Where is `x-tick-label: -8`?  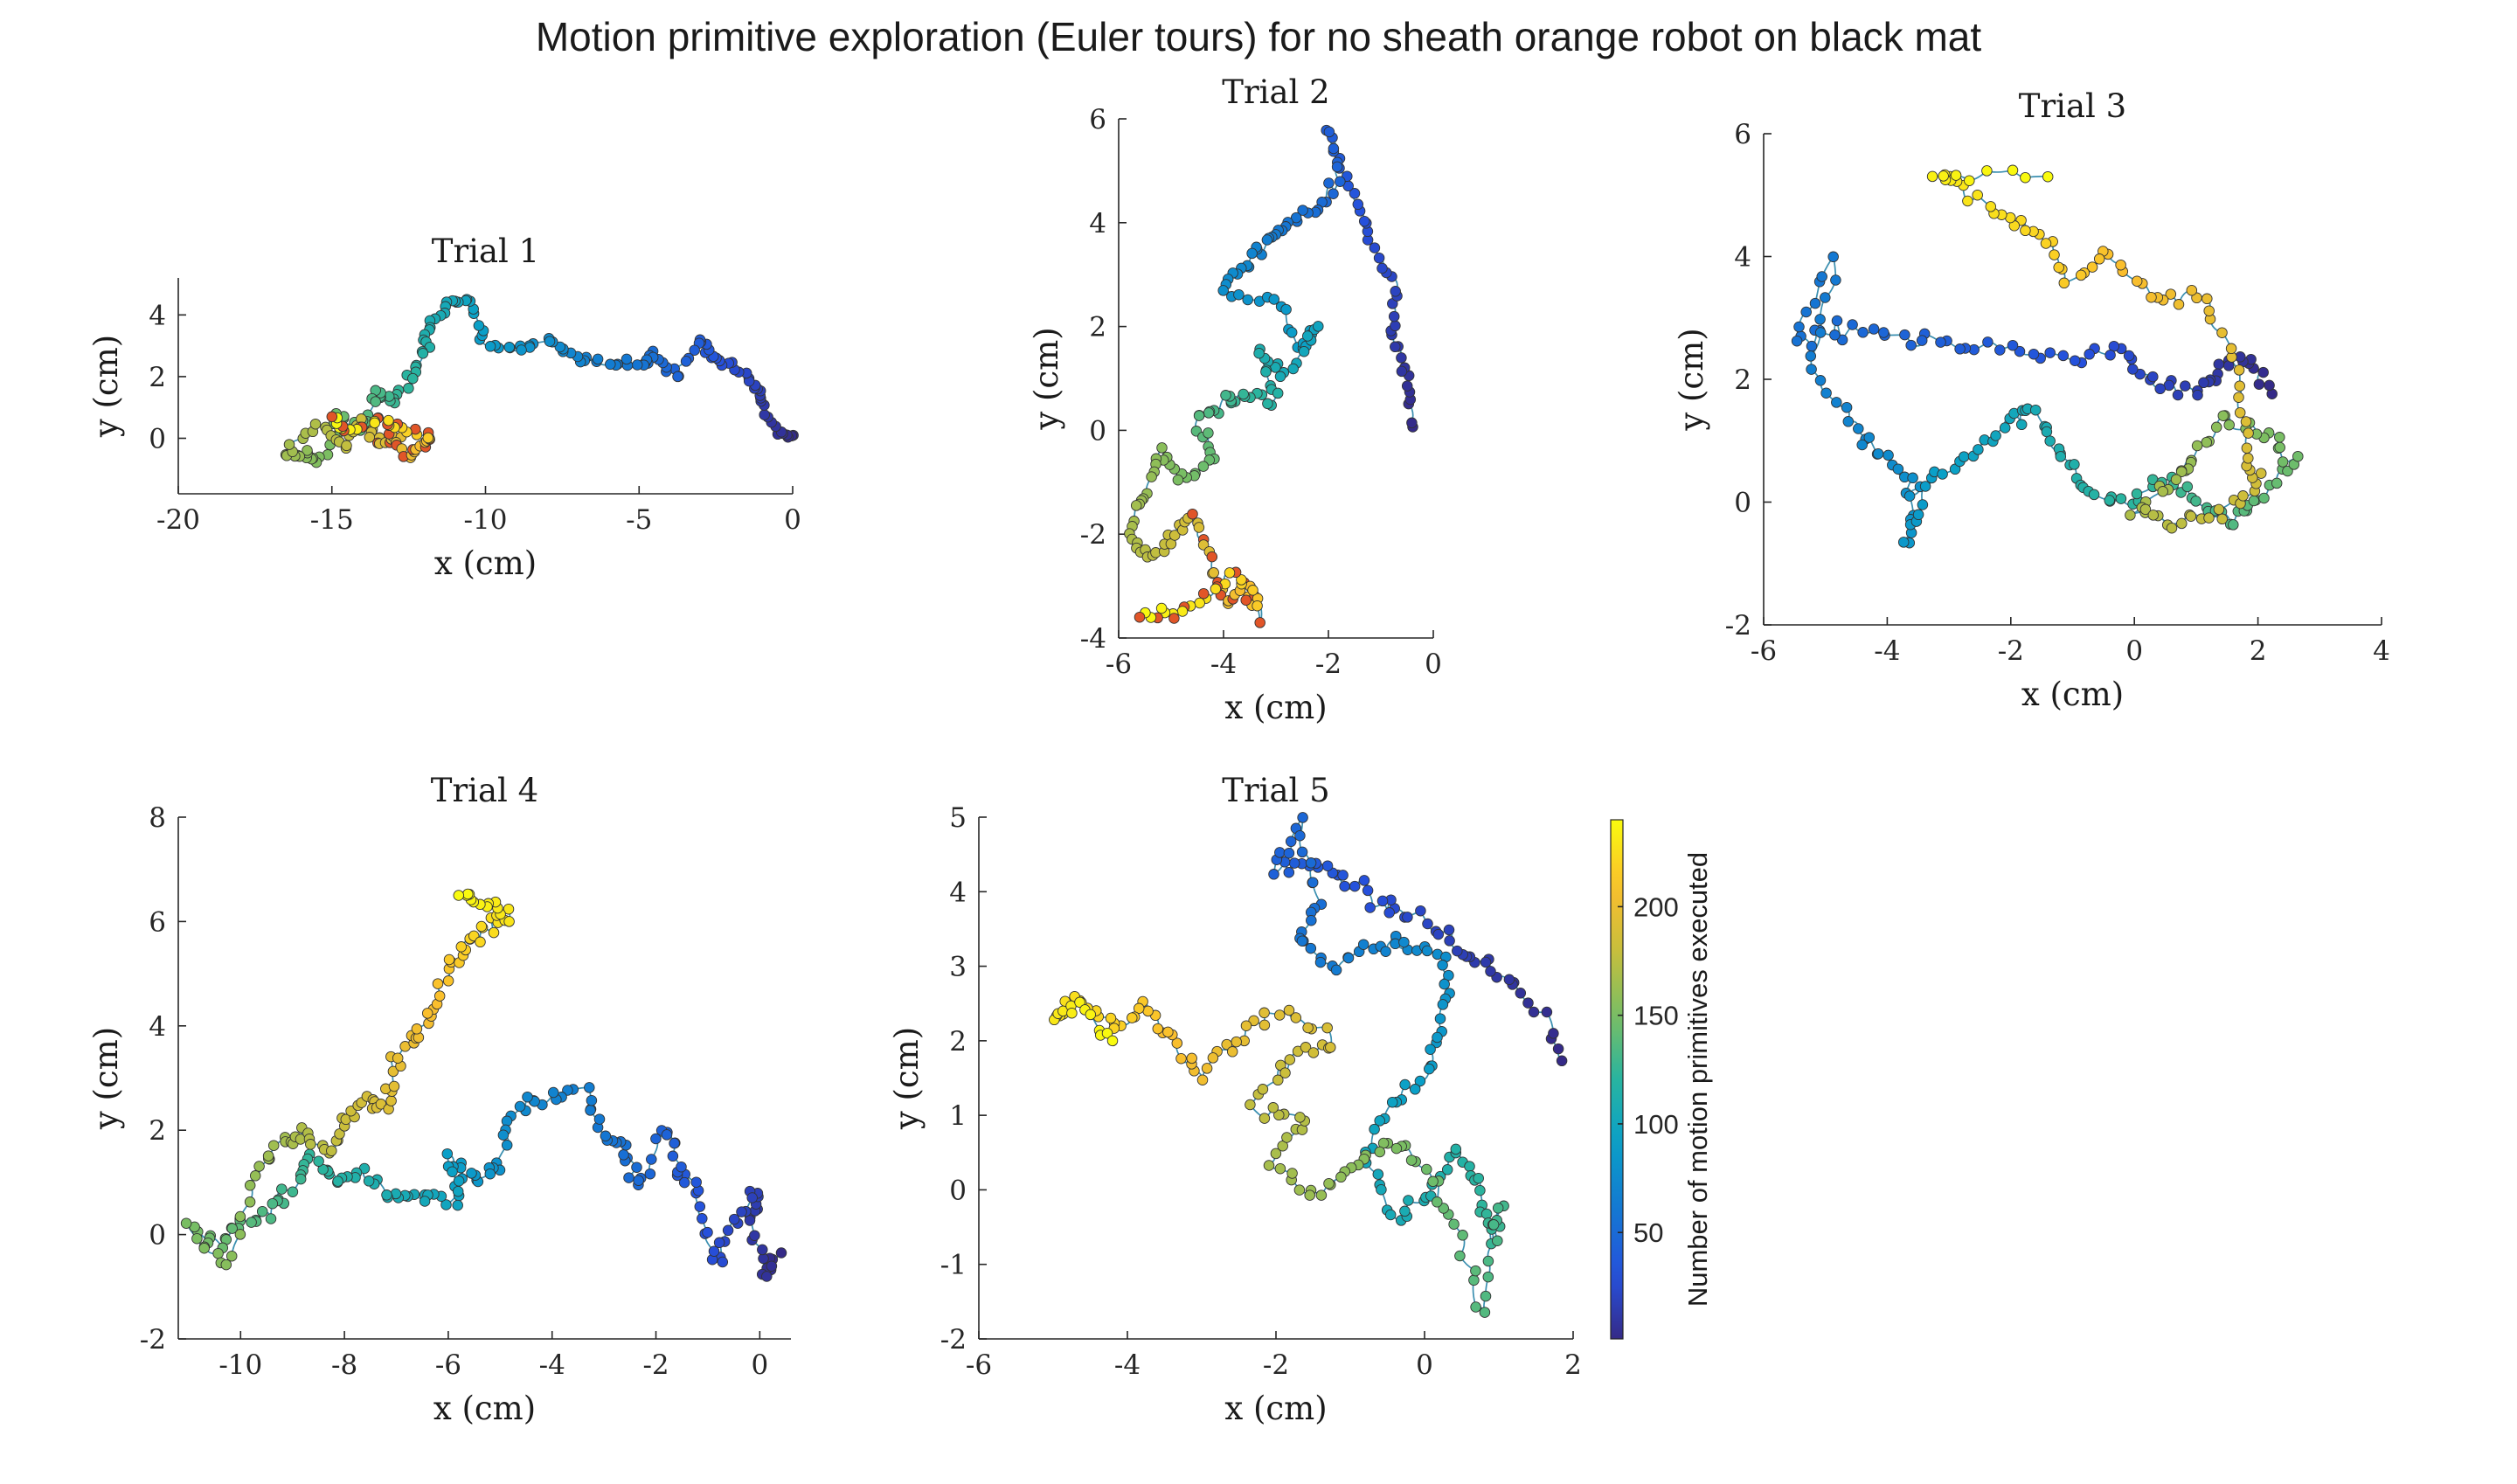
x-tick-label: -8 is located at coordinates (344, 1365).